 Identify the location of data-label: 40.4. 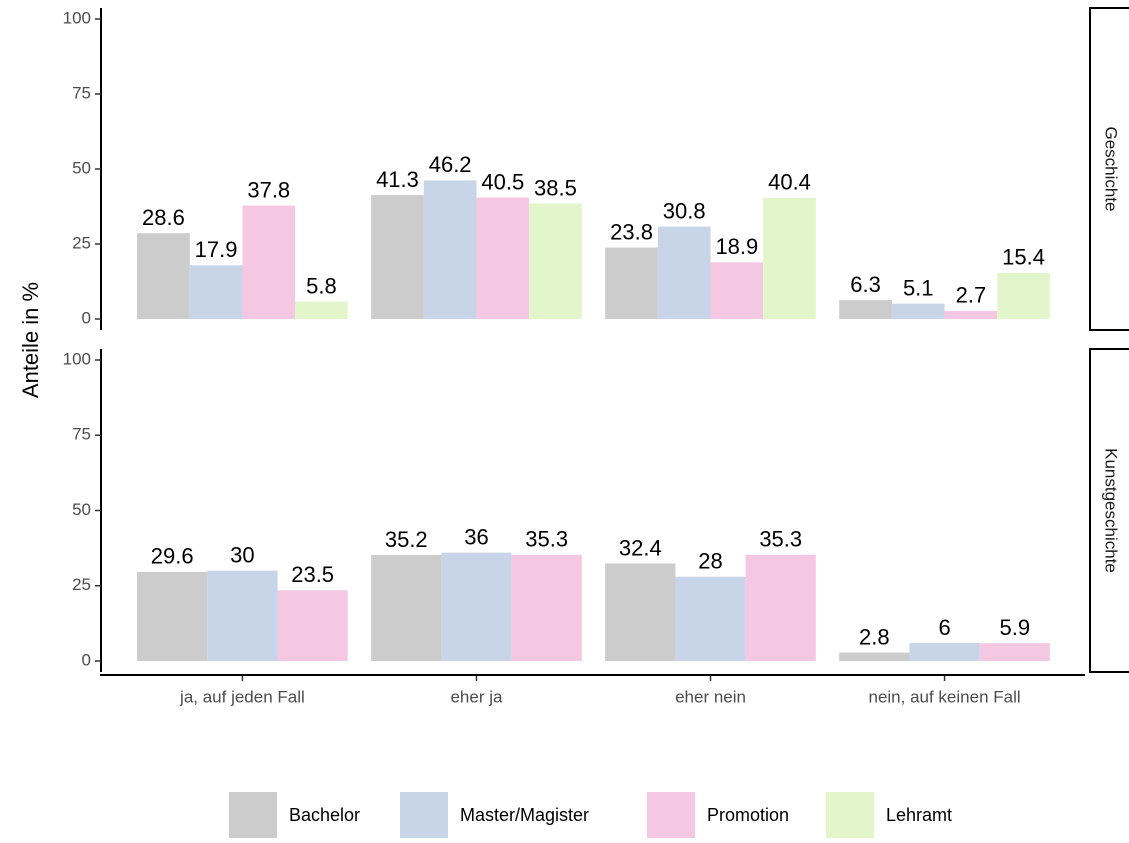
(789, 182).